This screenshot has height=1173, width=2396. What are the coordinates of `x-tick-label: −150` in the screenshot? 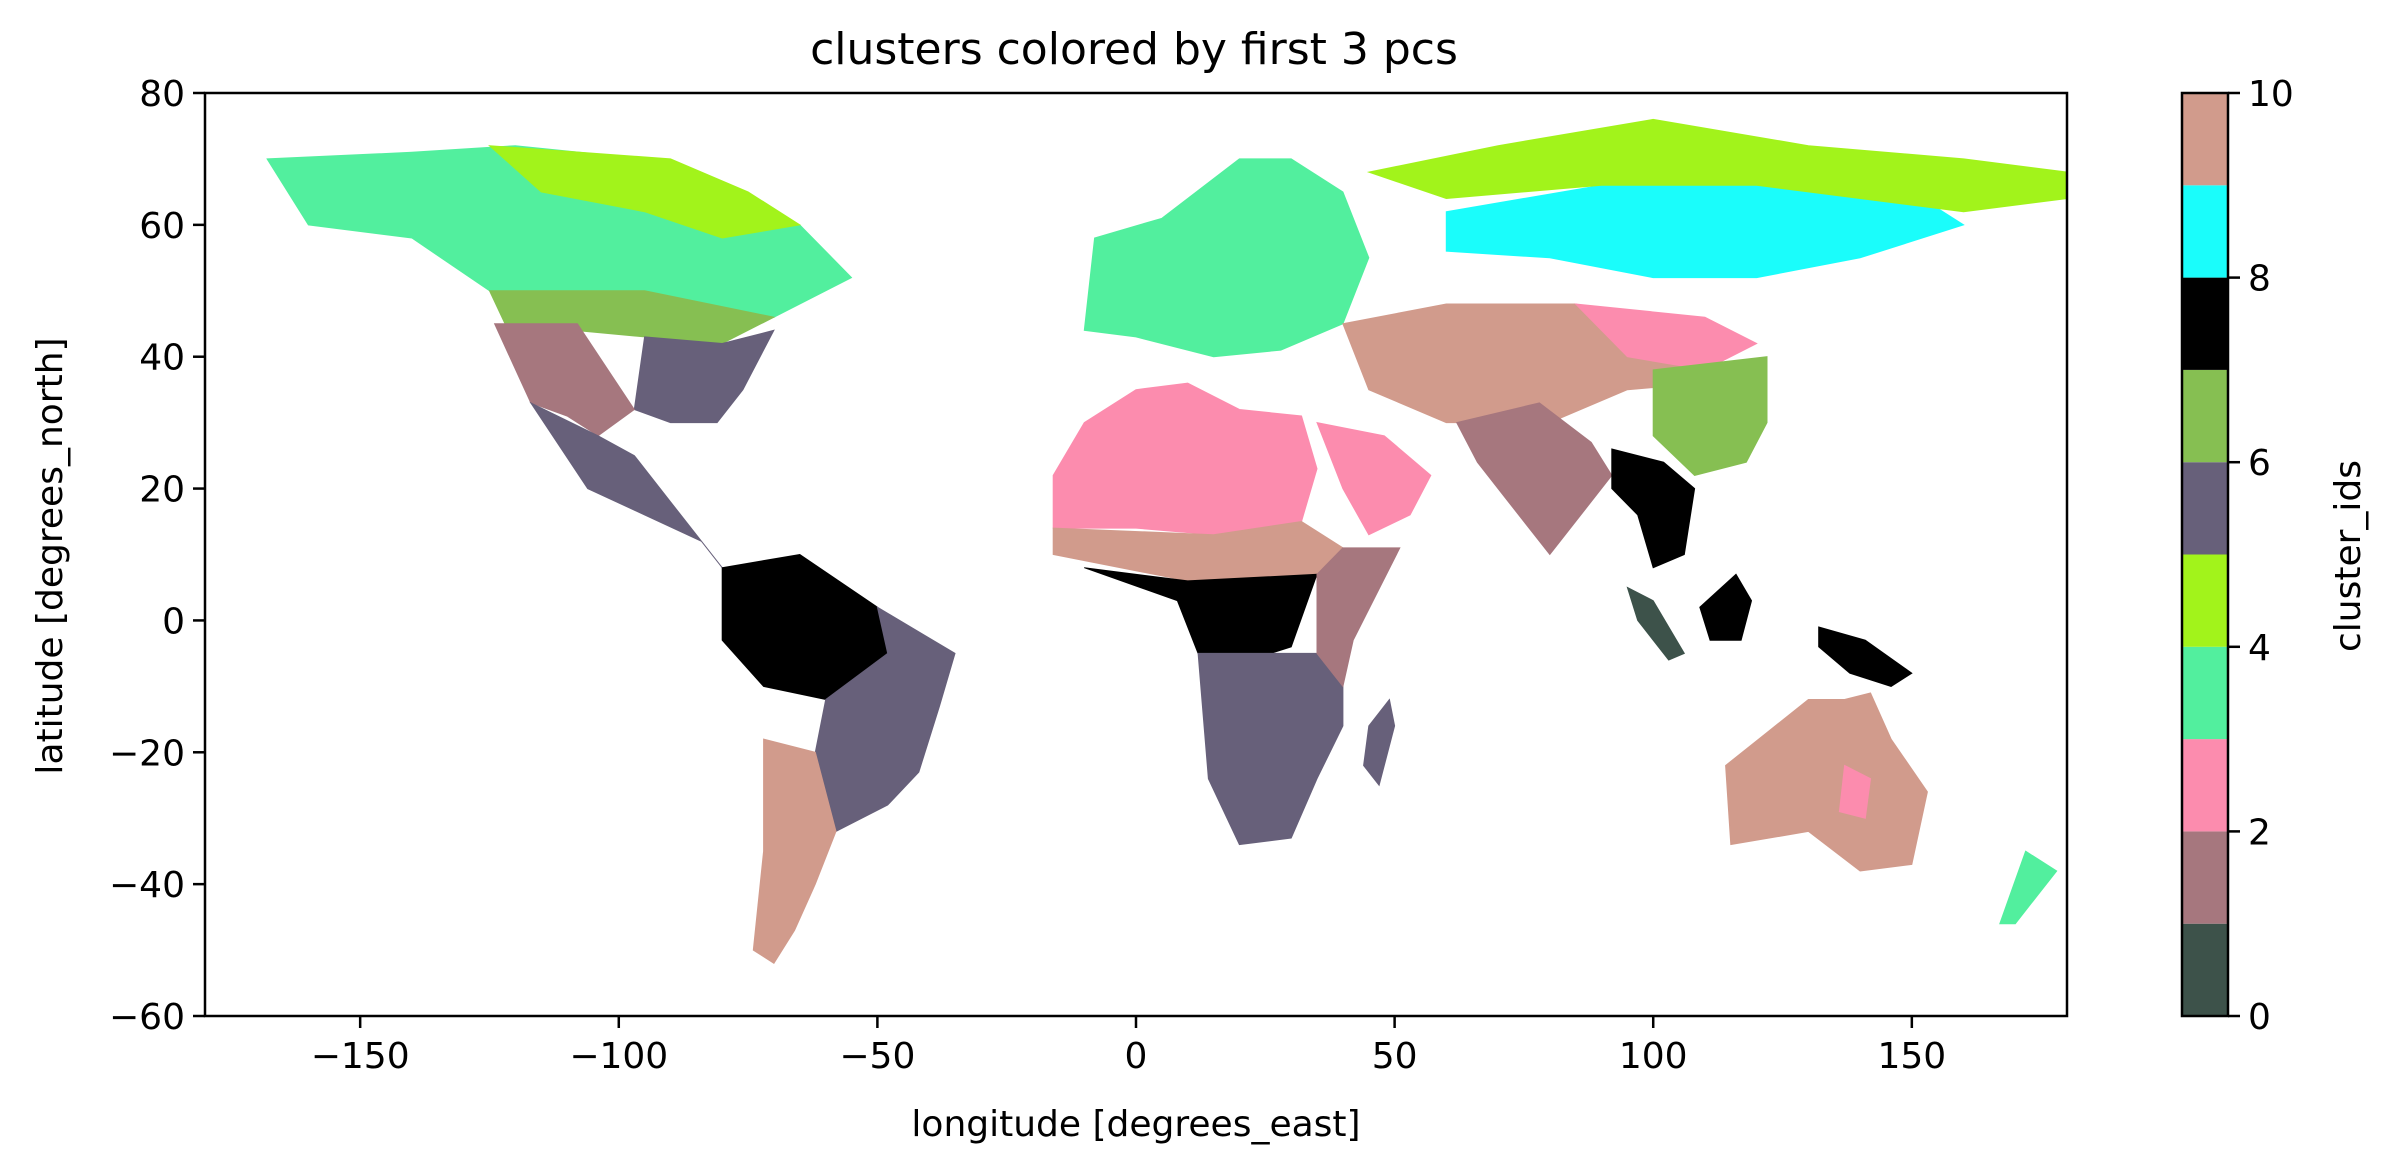 It's located at (360, 1056).